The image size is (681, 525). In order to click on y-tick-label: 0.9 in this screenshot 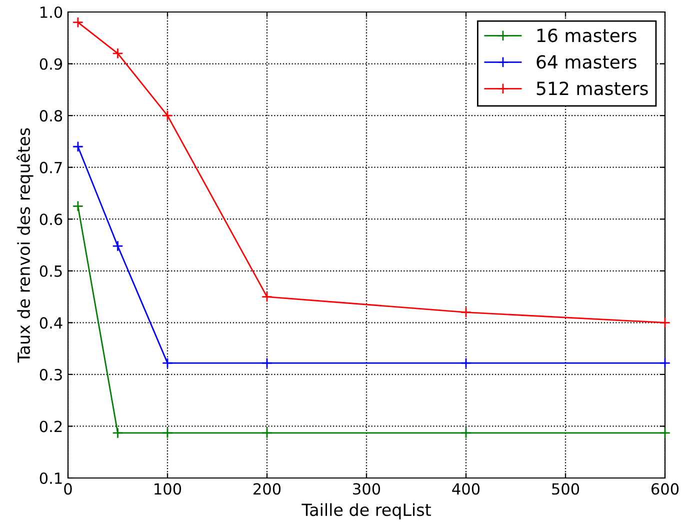, I will do `click(51, 64)`.